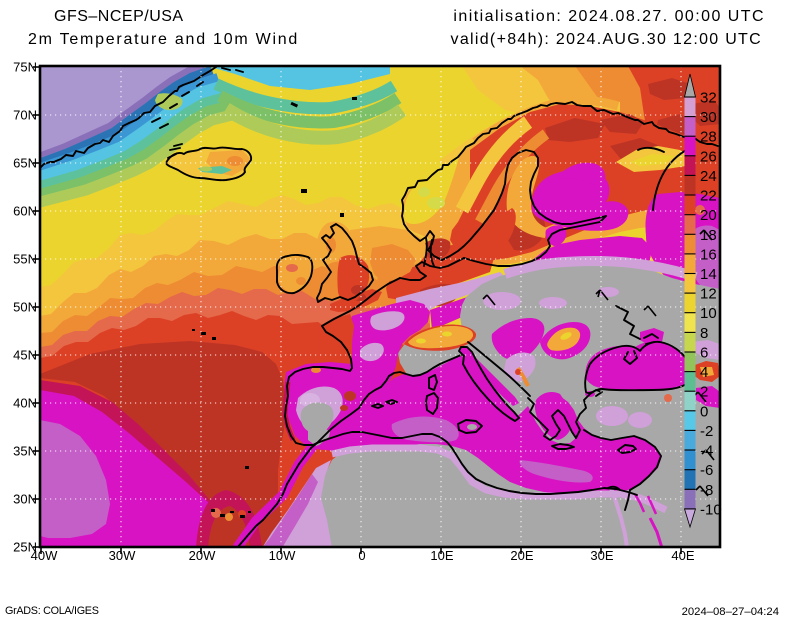 The image size is (800, 618). What do you see at coordinates (25, 451) in the screenshot?
I see `svg-text: 35N` at bounding box center [25, 451].